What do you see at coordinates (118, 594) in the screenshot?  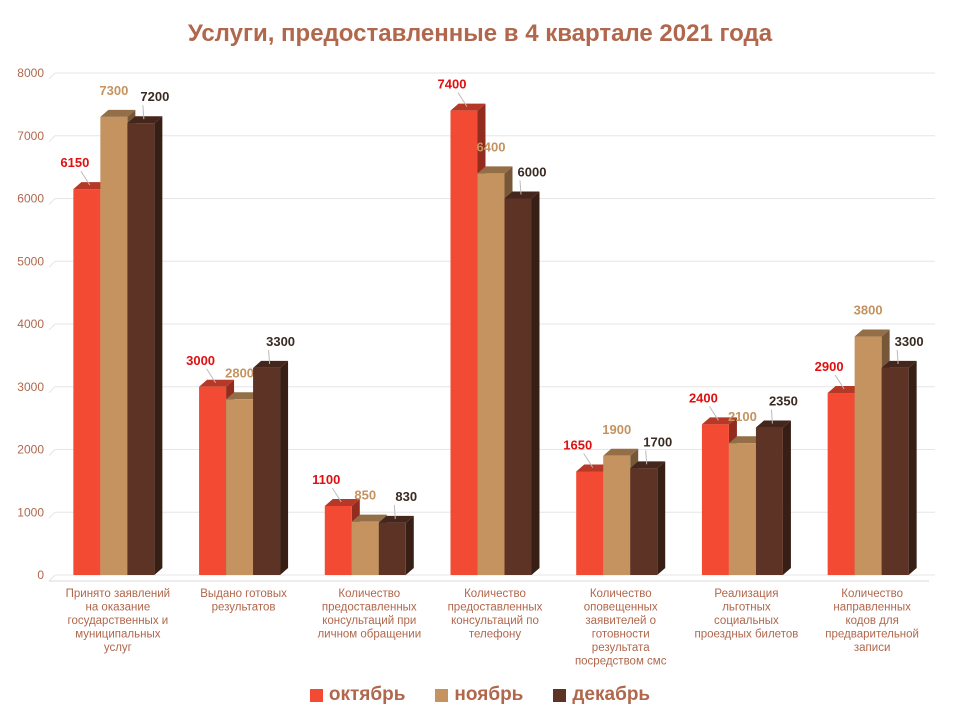 I see `x-category-label: Принято заявлений` at bounding box center [118, 594].